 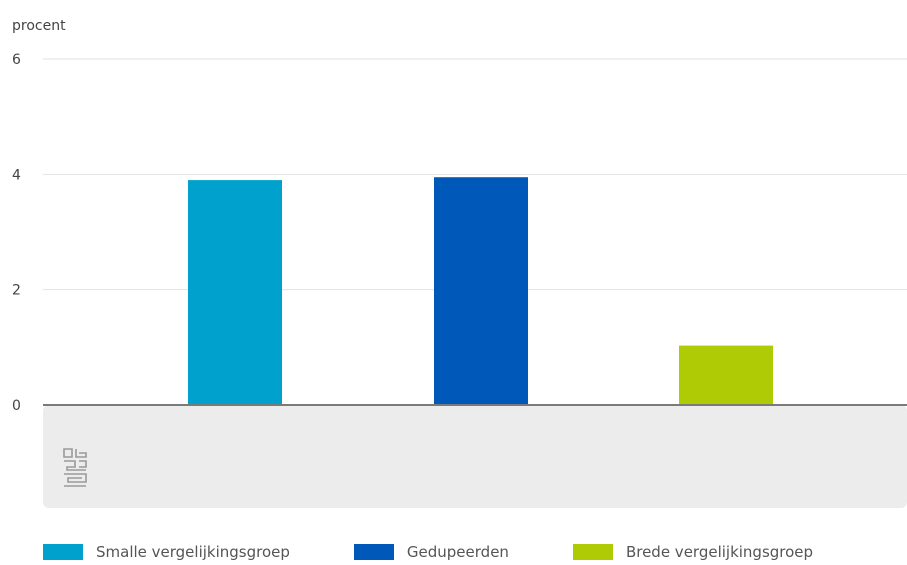 I want to click on cbs-logo-icon, so click(x=75, y=467).